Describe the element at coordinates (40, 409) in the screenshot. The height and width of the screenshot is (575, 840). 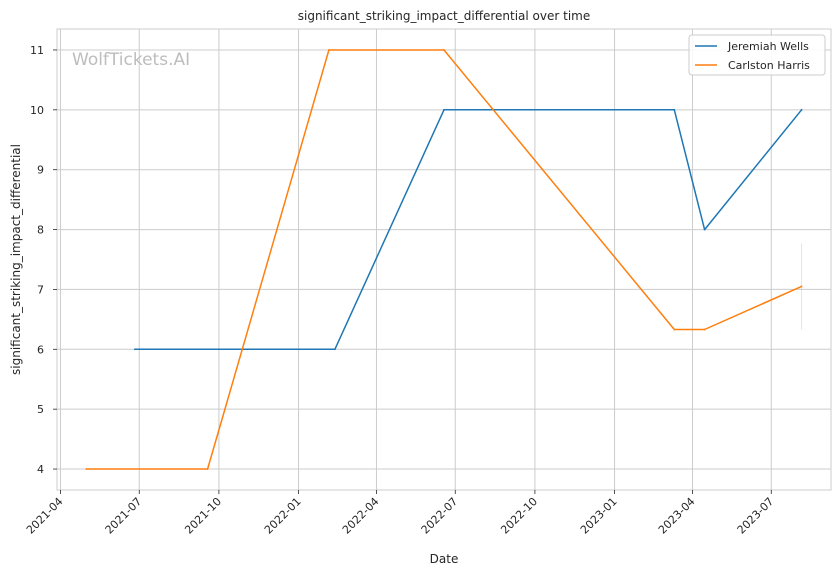
I see `y-tick-label: 5` at that location.